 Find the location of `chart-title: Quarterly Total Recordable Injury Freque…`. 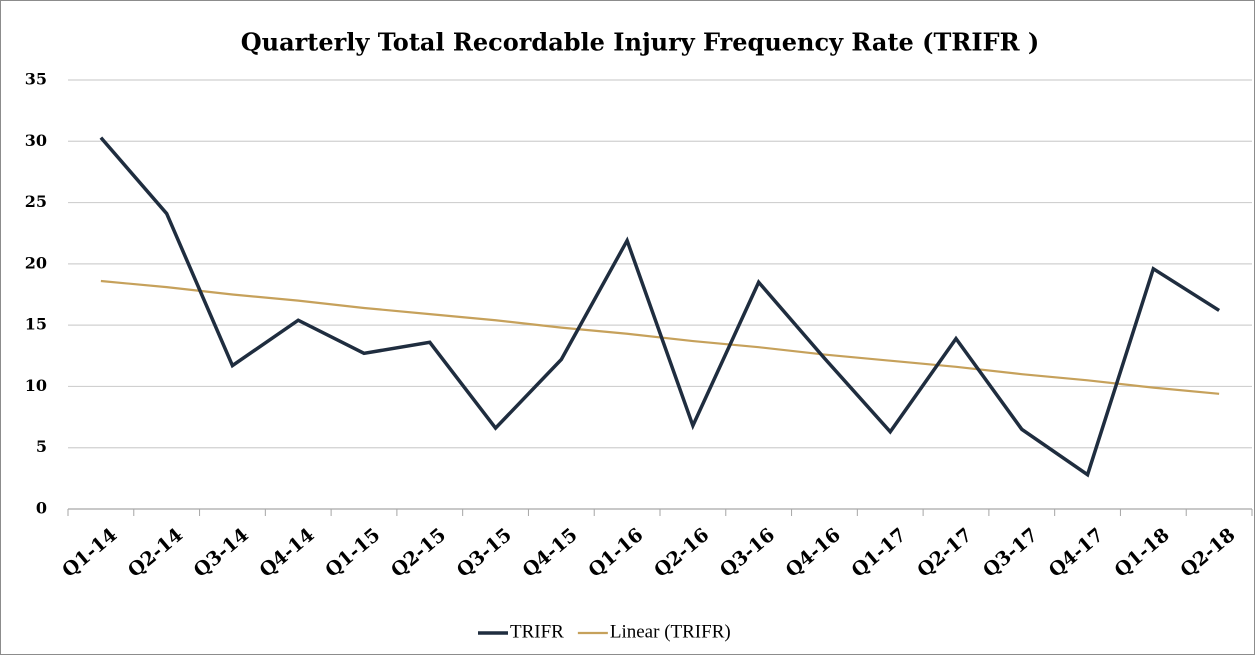

chart-title: Quarterly Total Recordable Injury Freque… is located at coordinates (640, 42).